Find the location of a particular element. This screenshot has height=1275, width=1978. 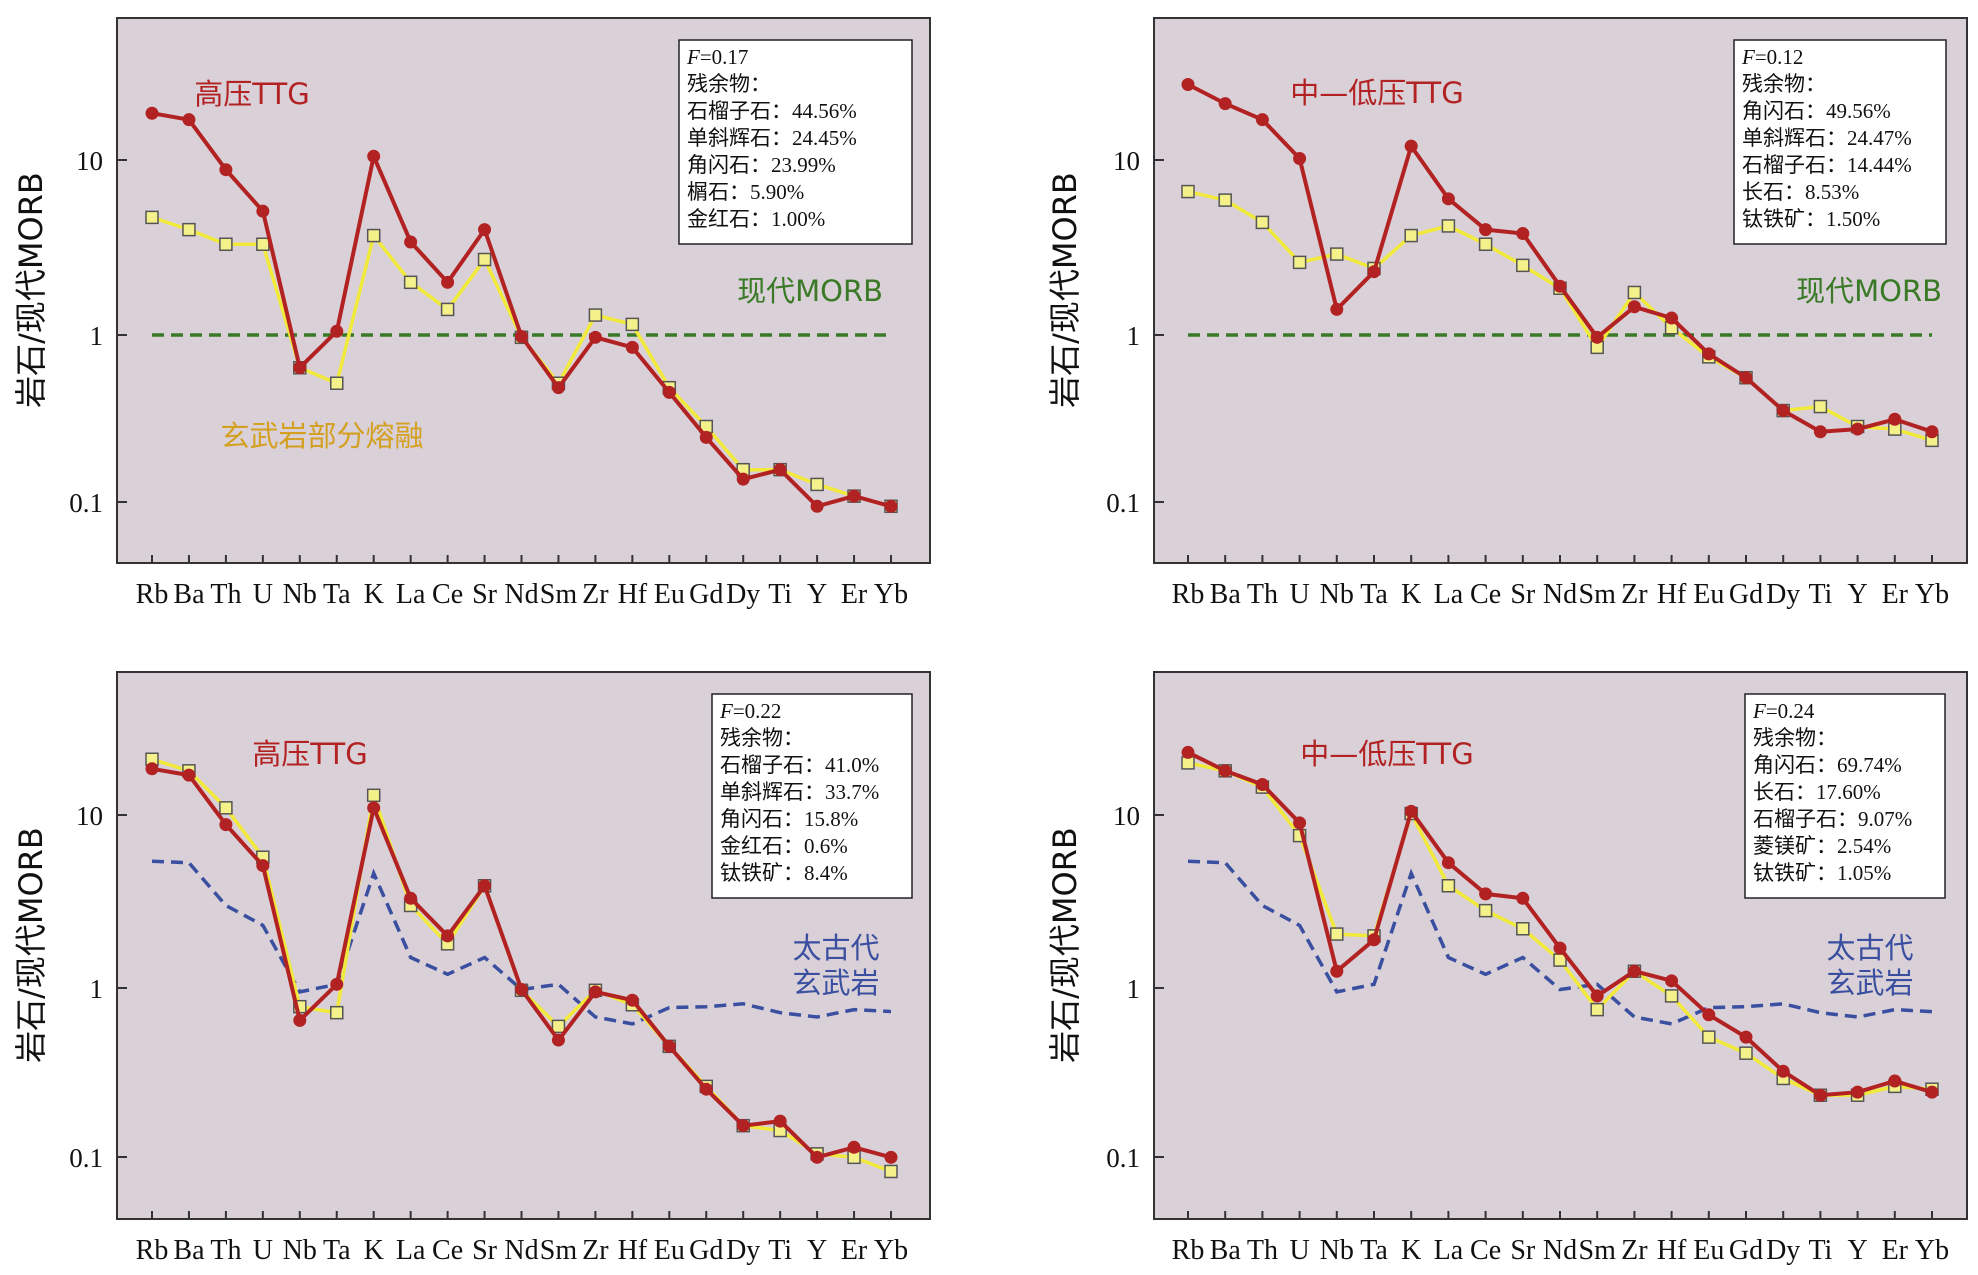

x-tick-label: Y is located at coordinates (817, 594).